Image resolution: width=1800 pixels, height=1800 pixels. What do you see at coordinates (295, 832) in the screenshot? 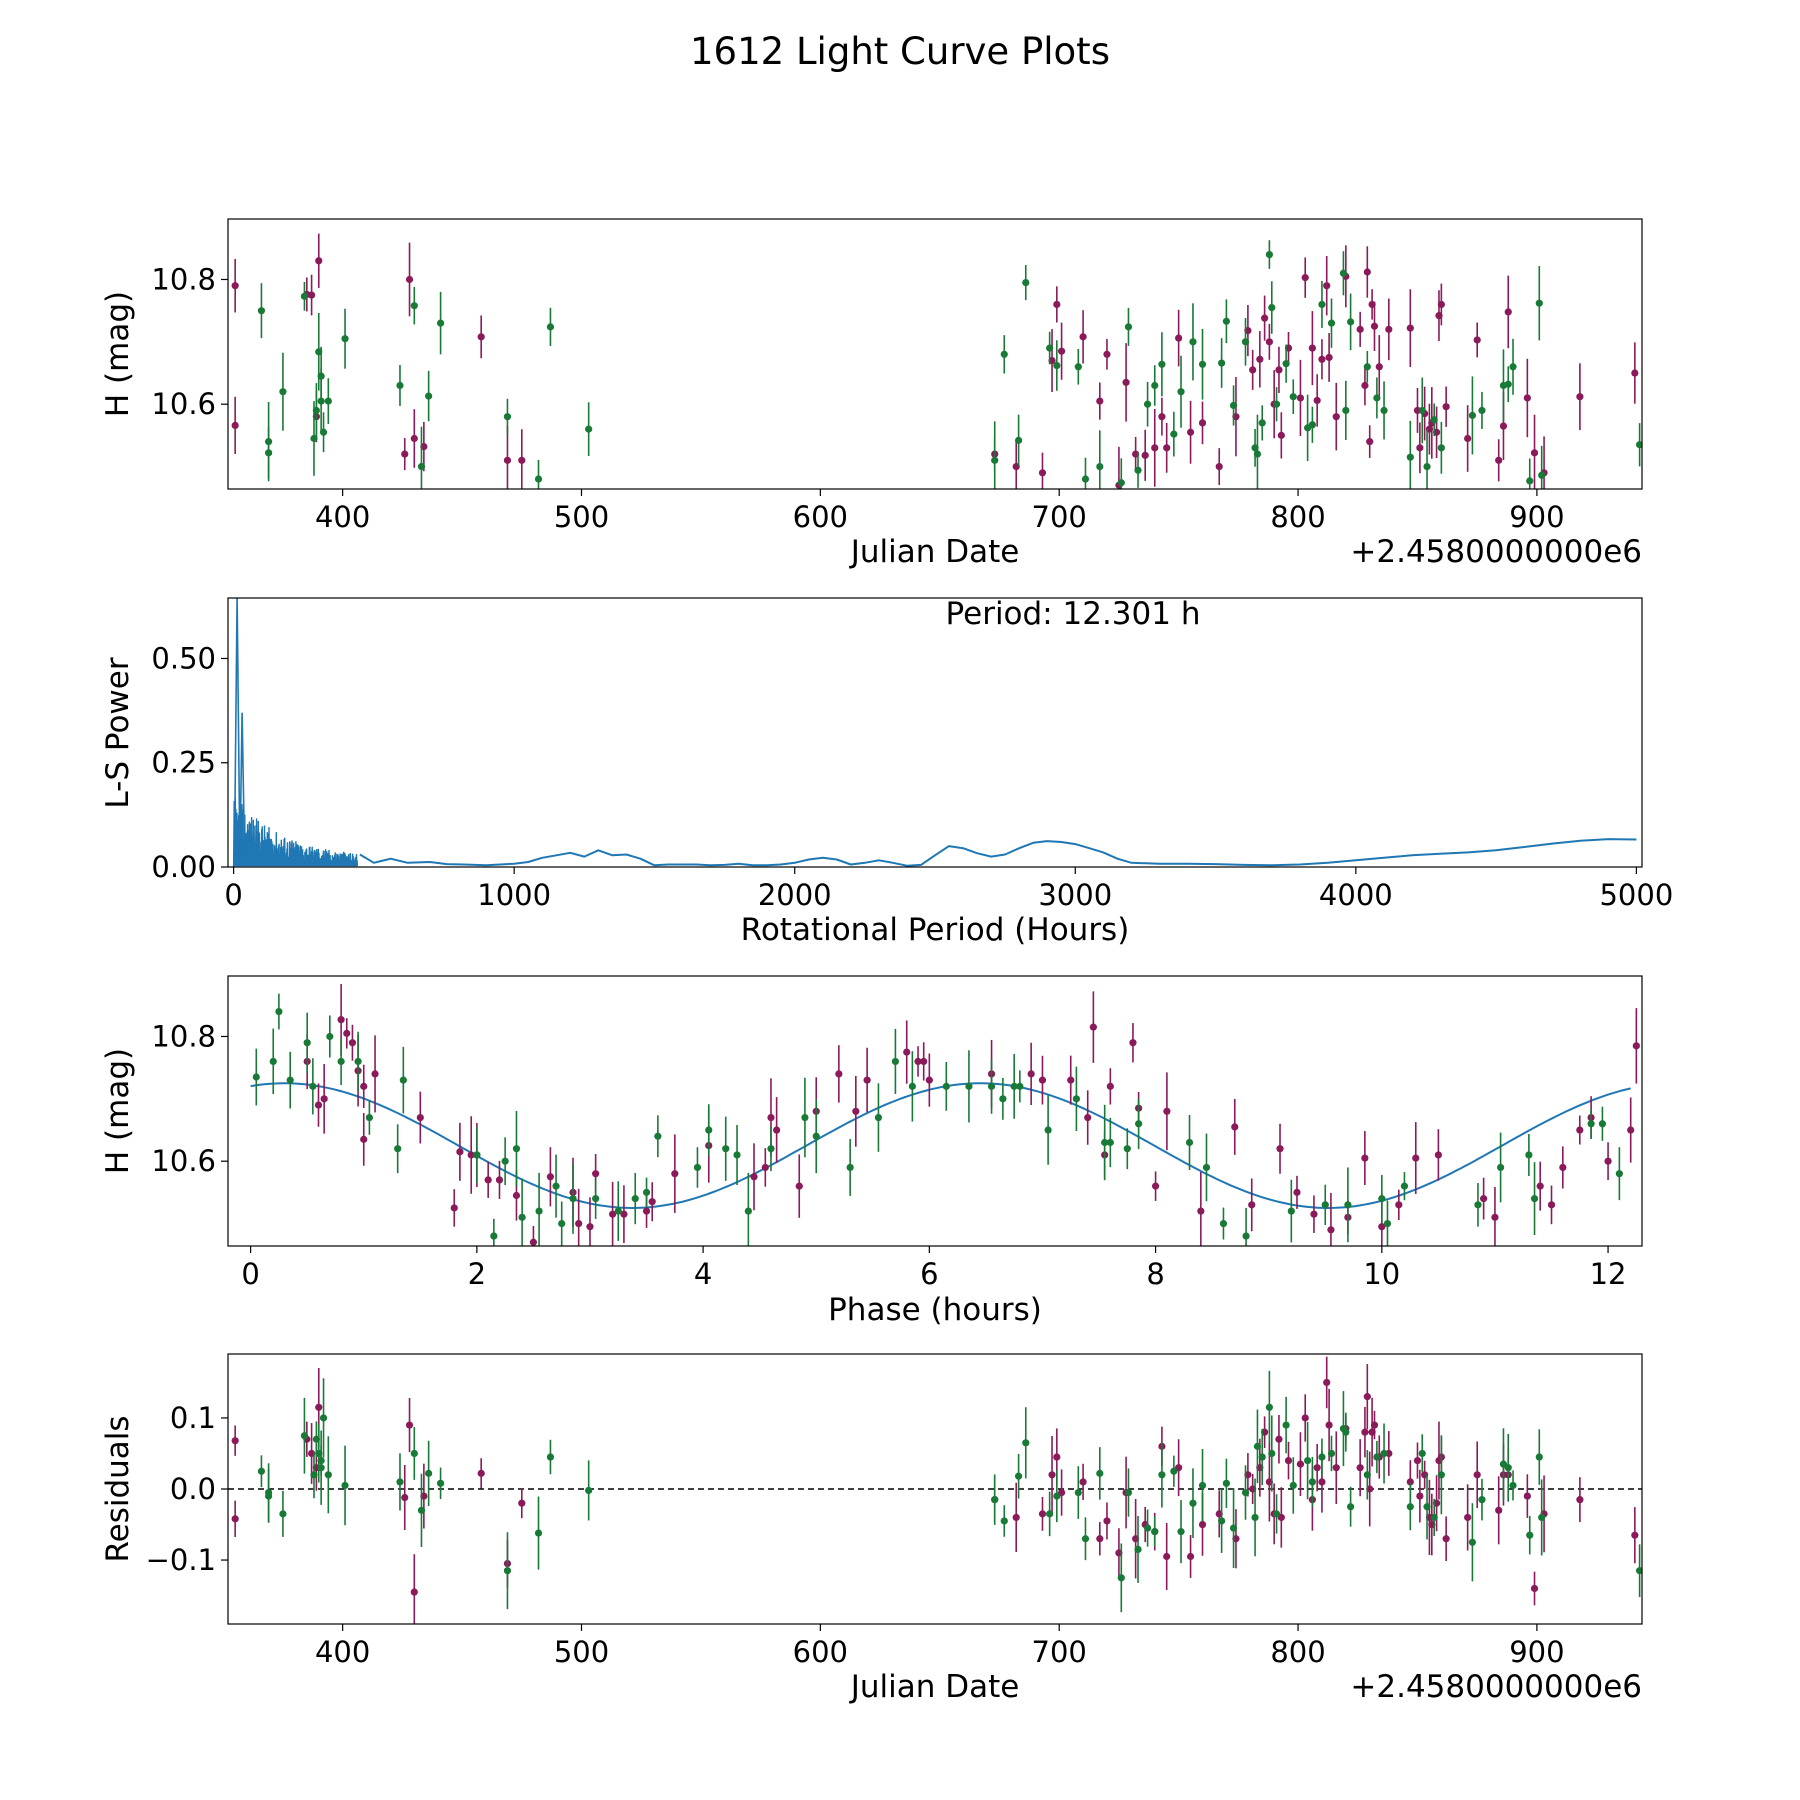
I see `periodogram-noise-line` at bounding box center [295, 832].